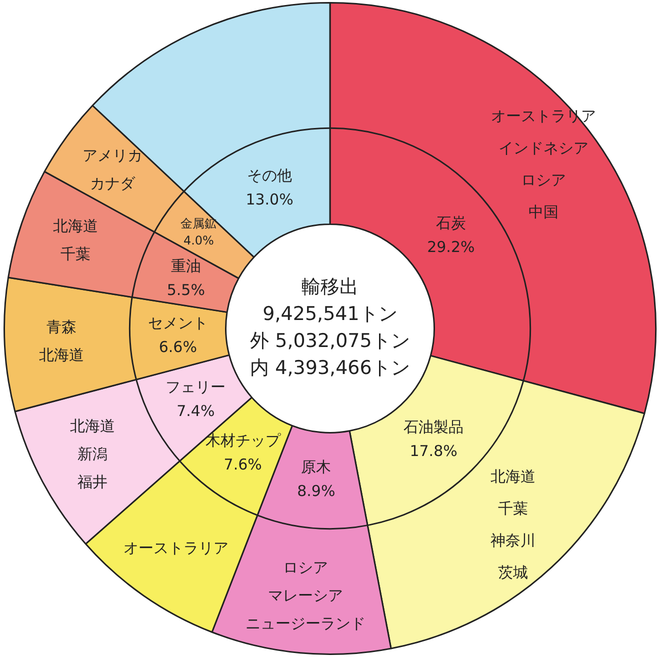  What do you see at coordinates (243, 464) in the screenshot?
I see `data-label: 7.6%` at bounding box center [243, 464].